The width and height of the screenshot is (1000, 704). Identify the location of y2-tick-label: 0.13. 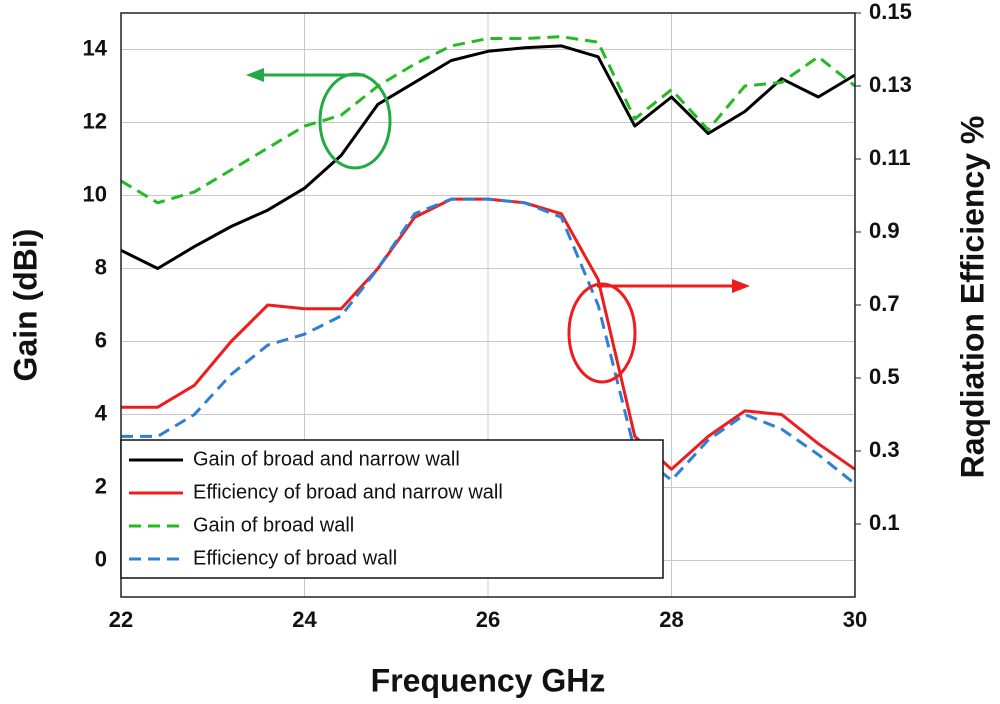
(890, 84).